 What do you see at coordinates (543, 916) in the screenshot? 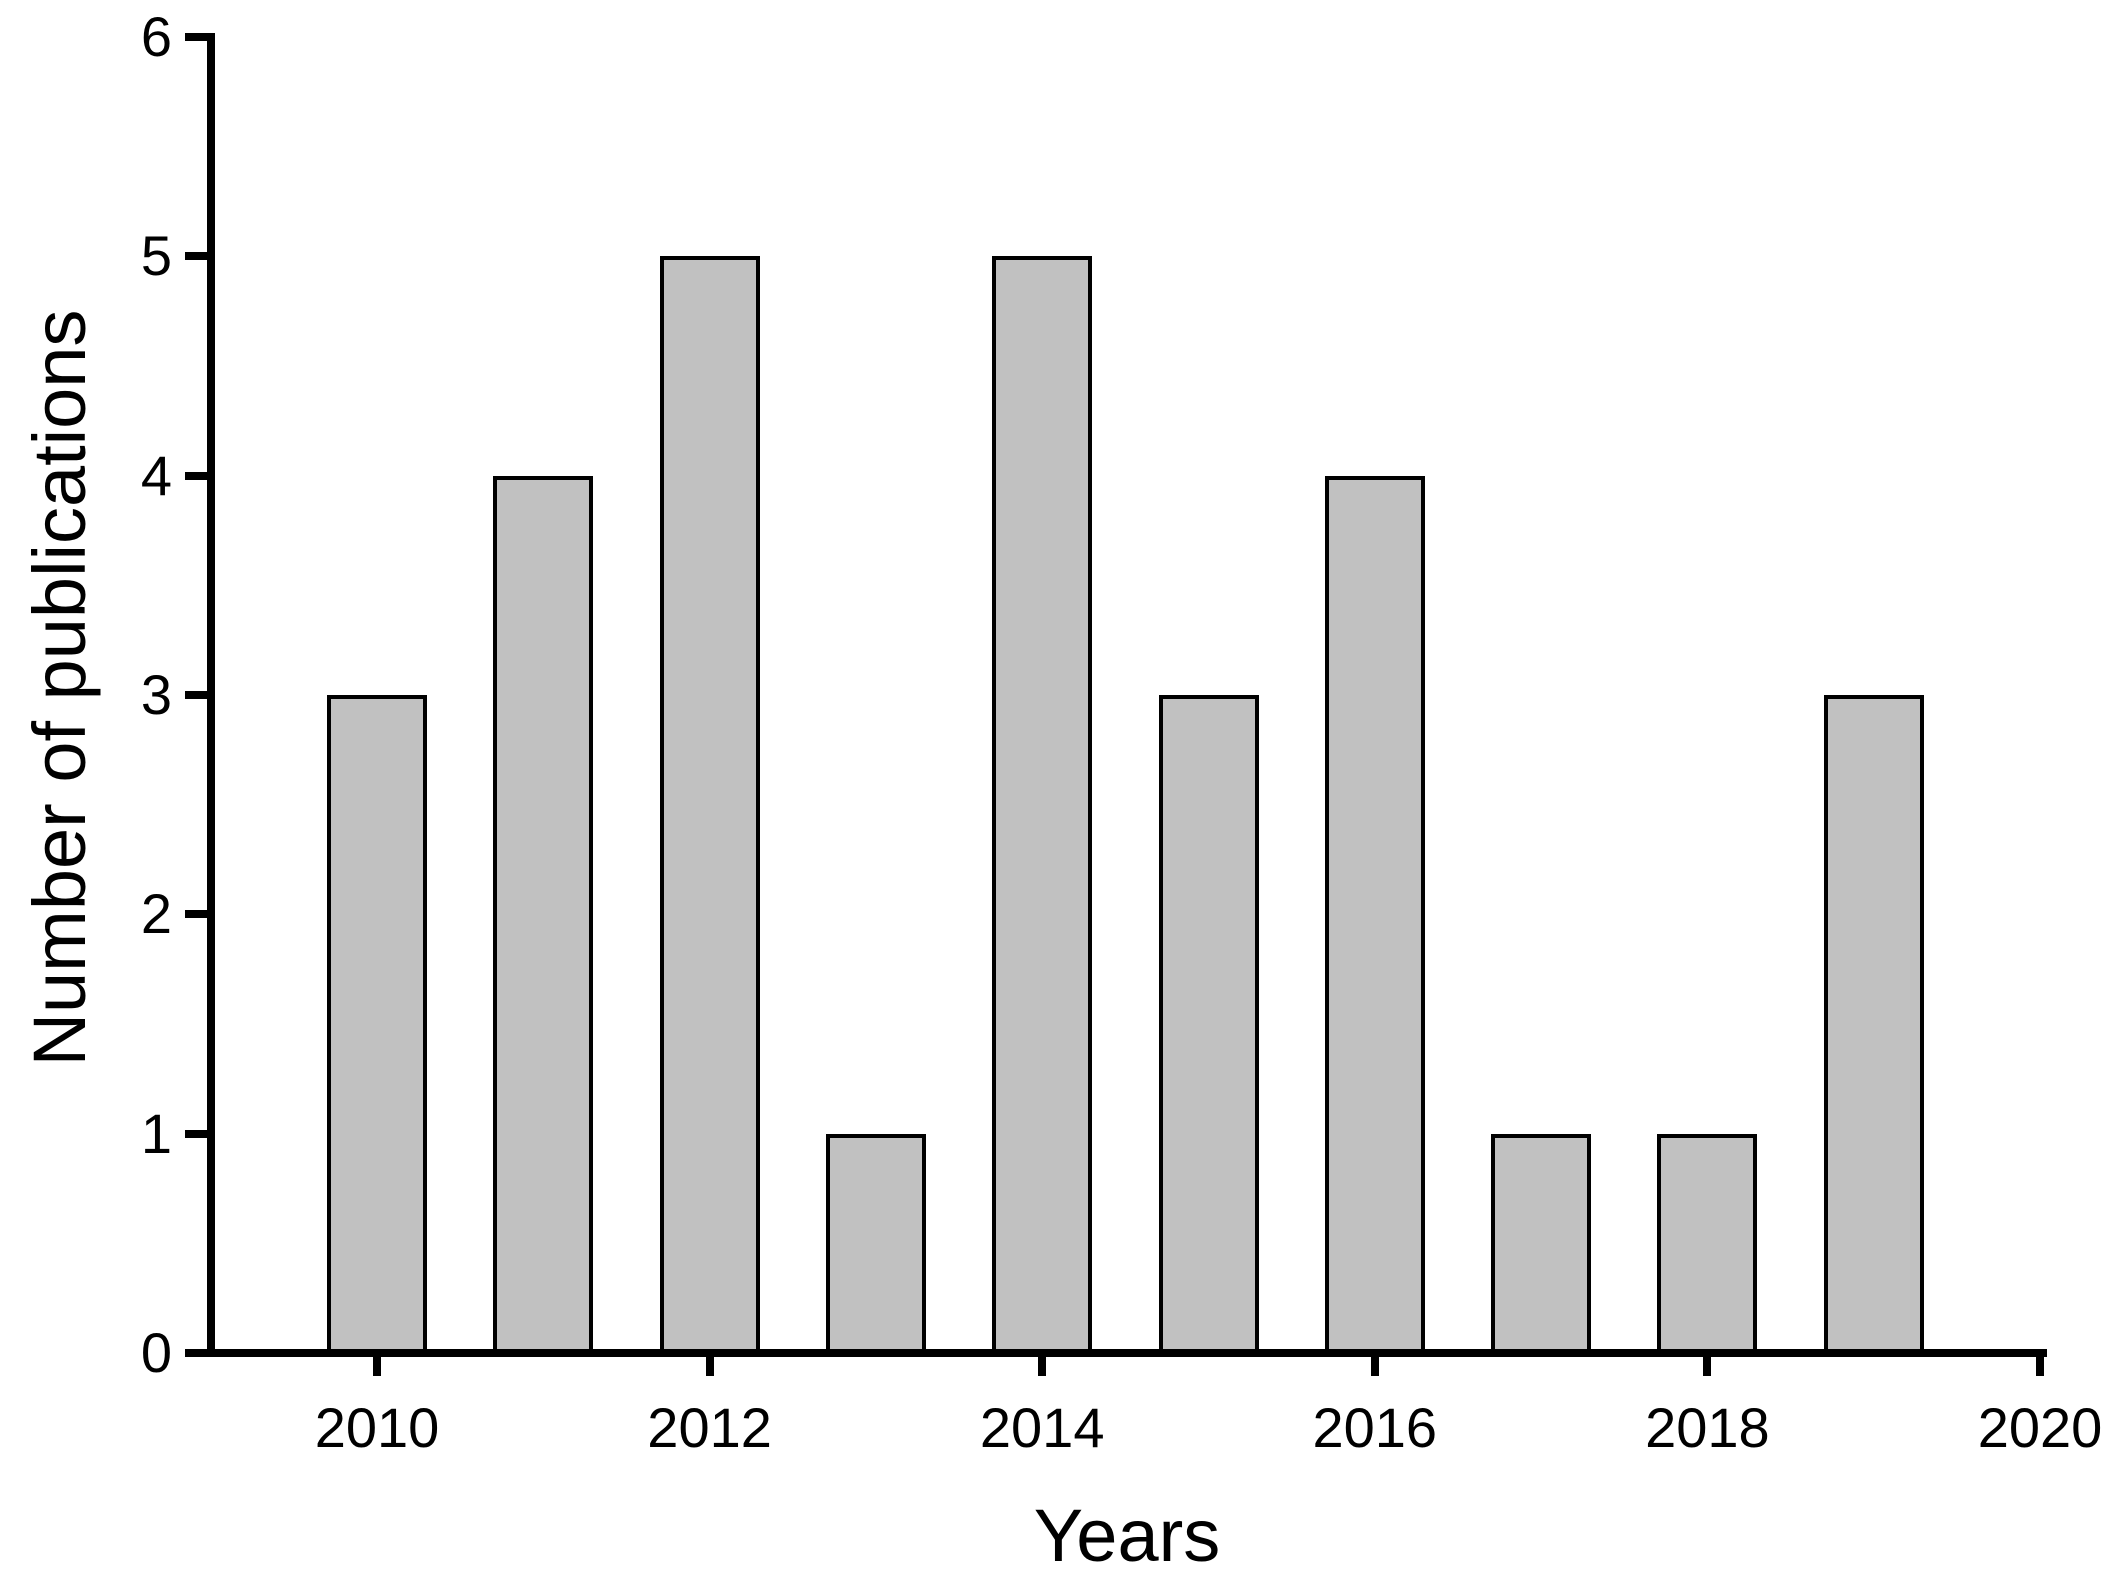
I see `bar-2011` at bounding box center [543, 916].